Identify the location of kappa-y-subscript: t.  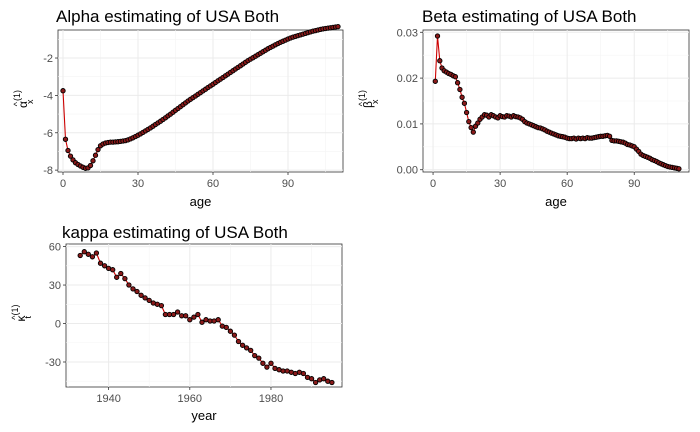
(28, 317).